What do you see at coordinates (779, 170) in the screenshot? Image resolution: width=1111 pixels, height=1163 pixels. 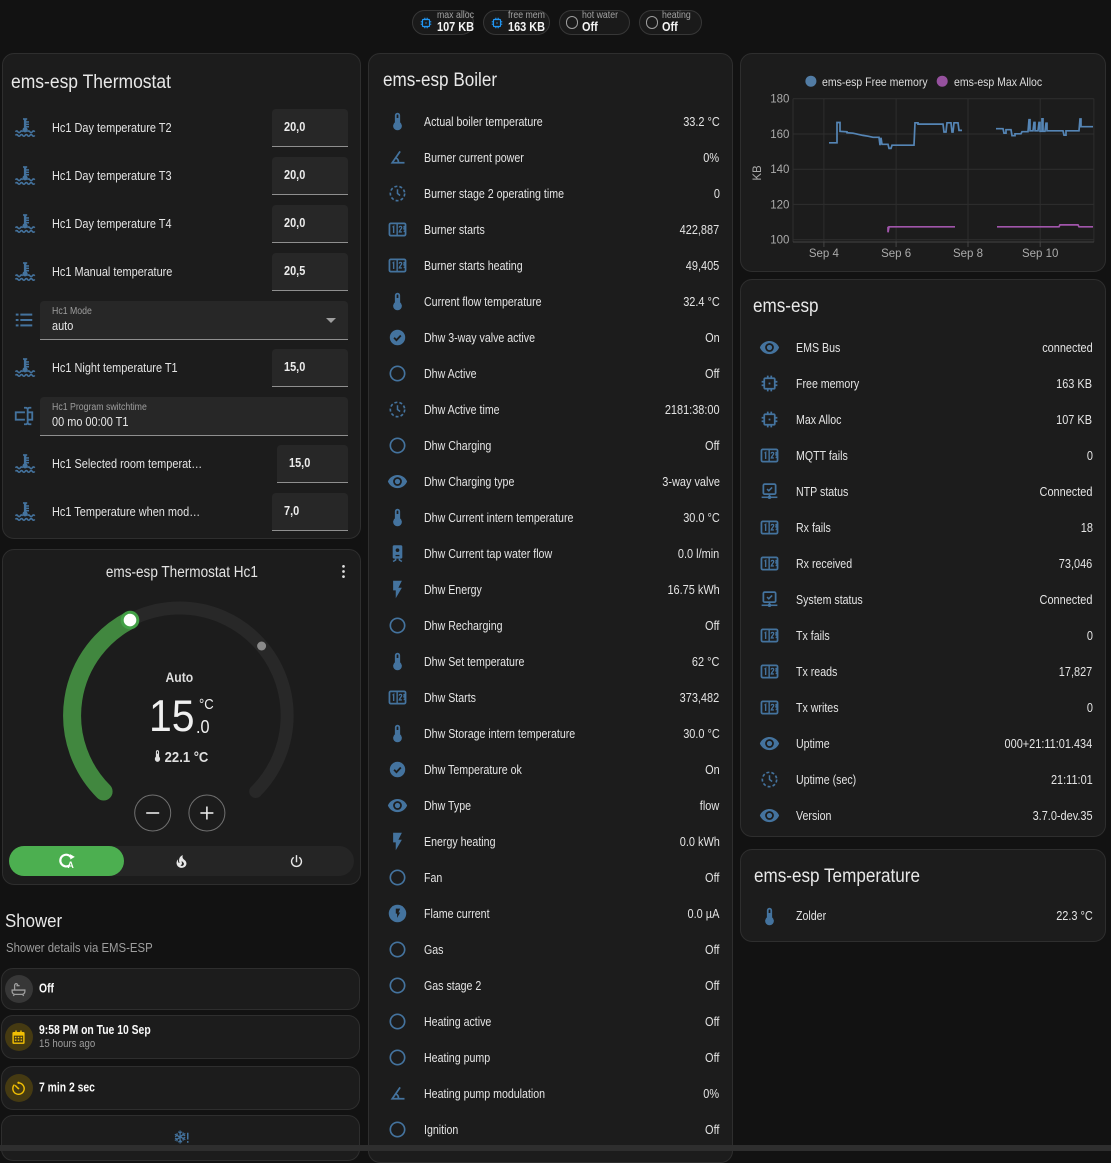 I see `svg-text: 140` at bounding box center [779, 170].